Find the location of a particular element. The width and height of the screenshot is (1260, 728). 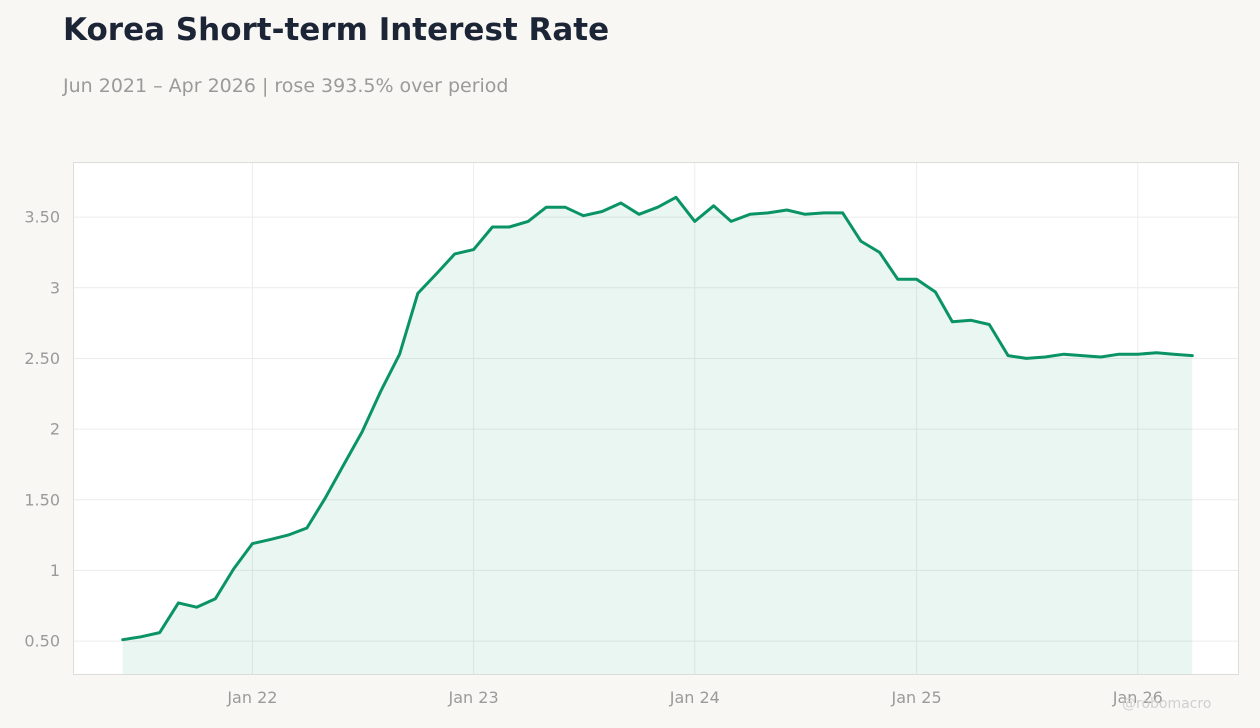

x-axis: Jan 22 Jan 23 Jan 24 Jan 25 Jan 26 is located at coordinates (694, 697).